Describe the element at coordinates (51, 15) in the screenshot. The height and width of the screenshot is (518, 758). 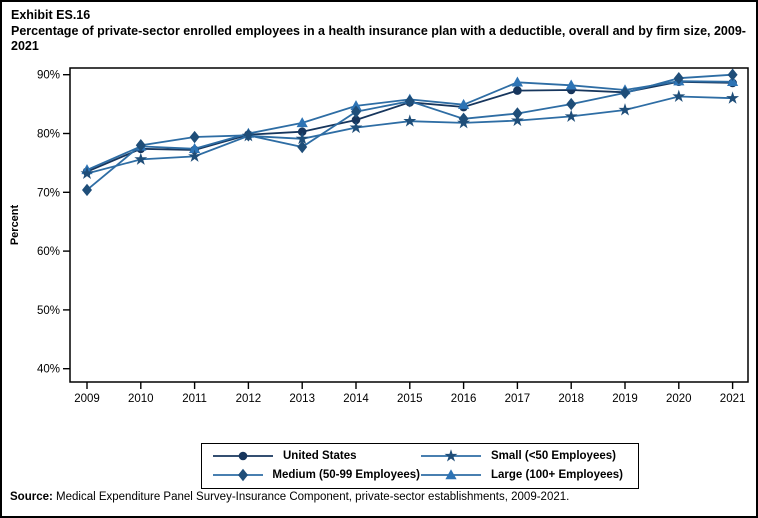
I see `exhibit-number: Exhibit ES.16` at that location.